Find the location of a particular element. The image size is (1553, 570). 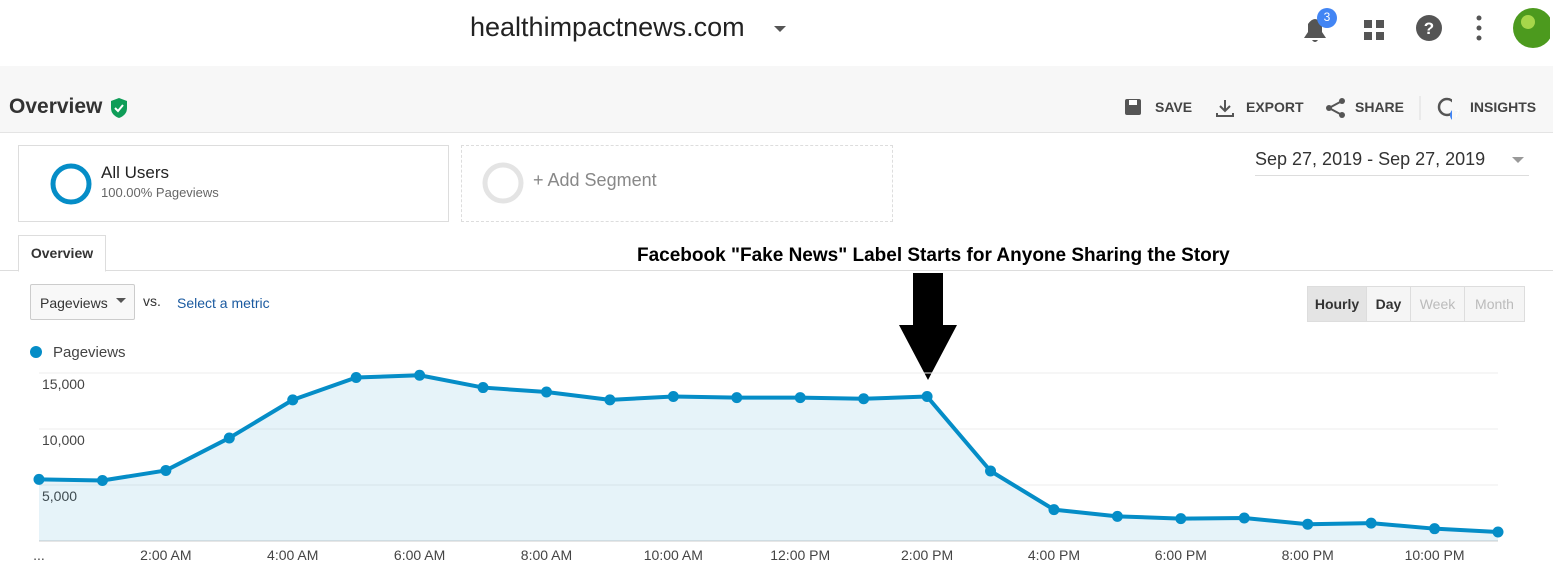

action-icons is located at coordinates (1288, 108).